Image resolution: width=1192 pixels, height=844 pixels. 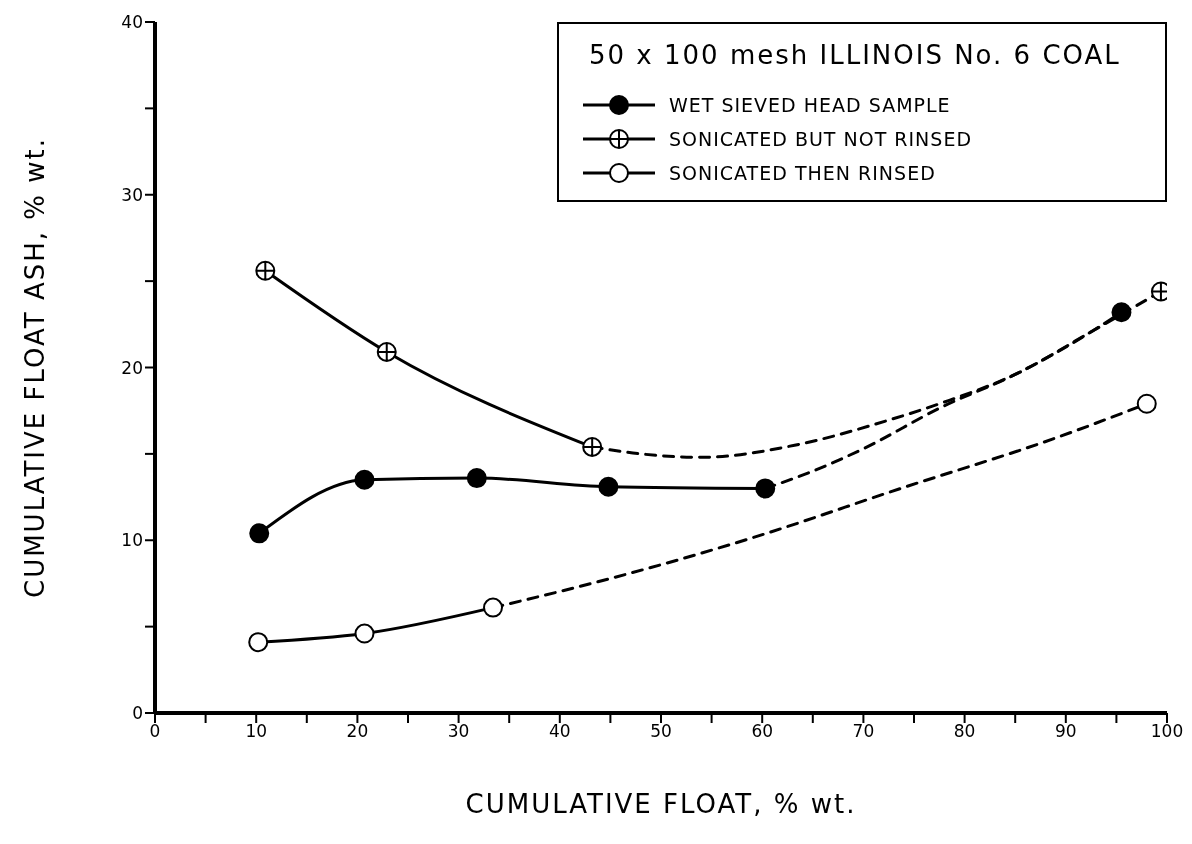 I want to click on legend-label: SONICATED THEN RINSED, so click(x=802, y=173).